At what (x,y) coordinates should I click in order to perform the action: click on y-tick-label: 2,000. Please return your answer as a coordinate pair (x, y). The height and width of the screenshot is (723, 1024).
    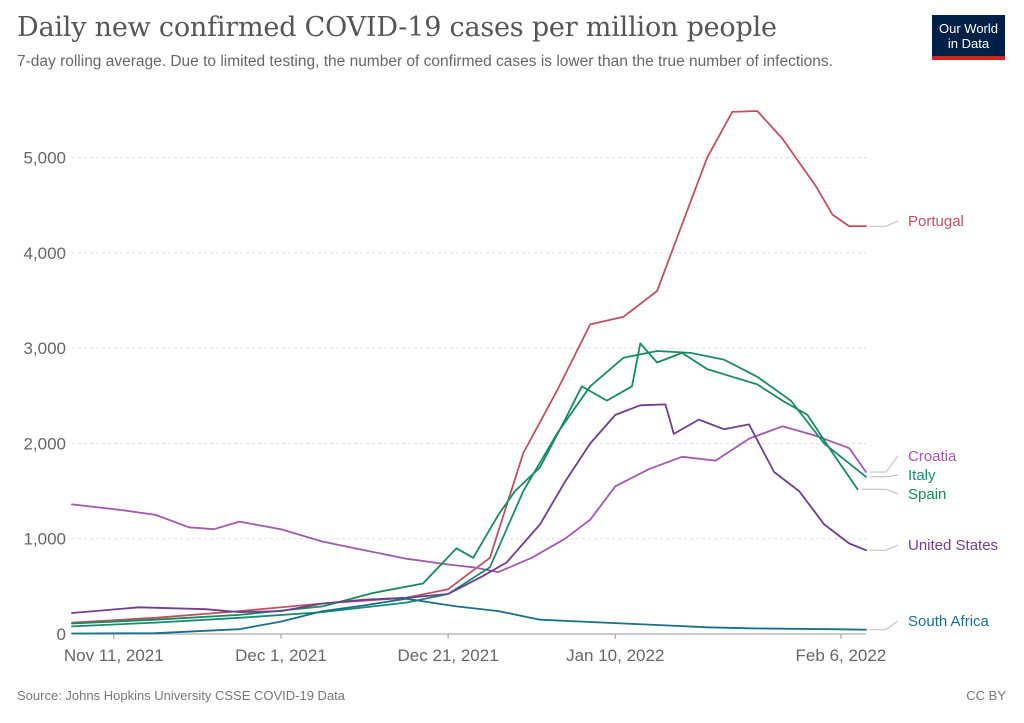
    Looking at the image, I should click on (44, 443).